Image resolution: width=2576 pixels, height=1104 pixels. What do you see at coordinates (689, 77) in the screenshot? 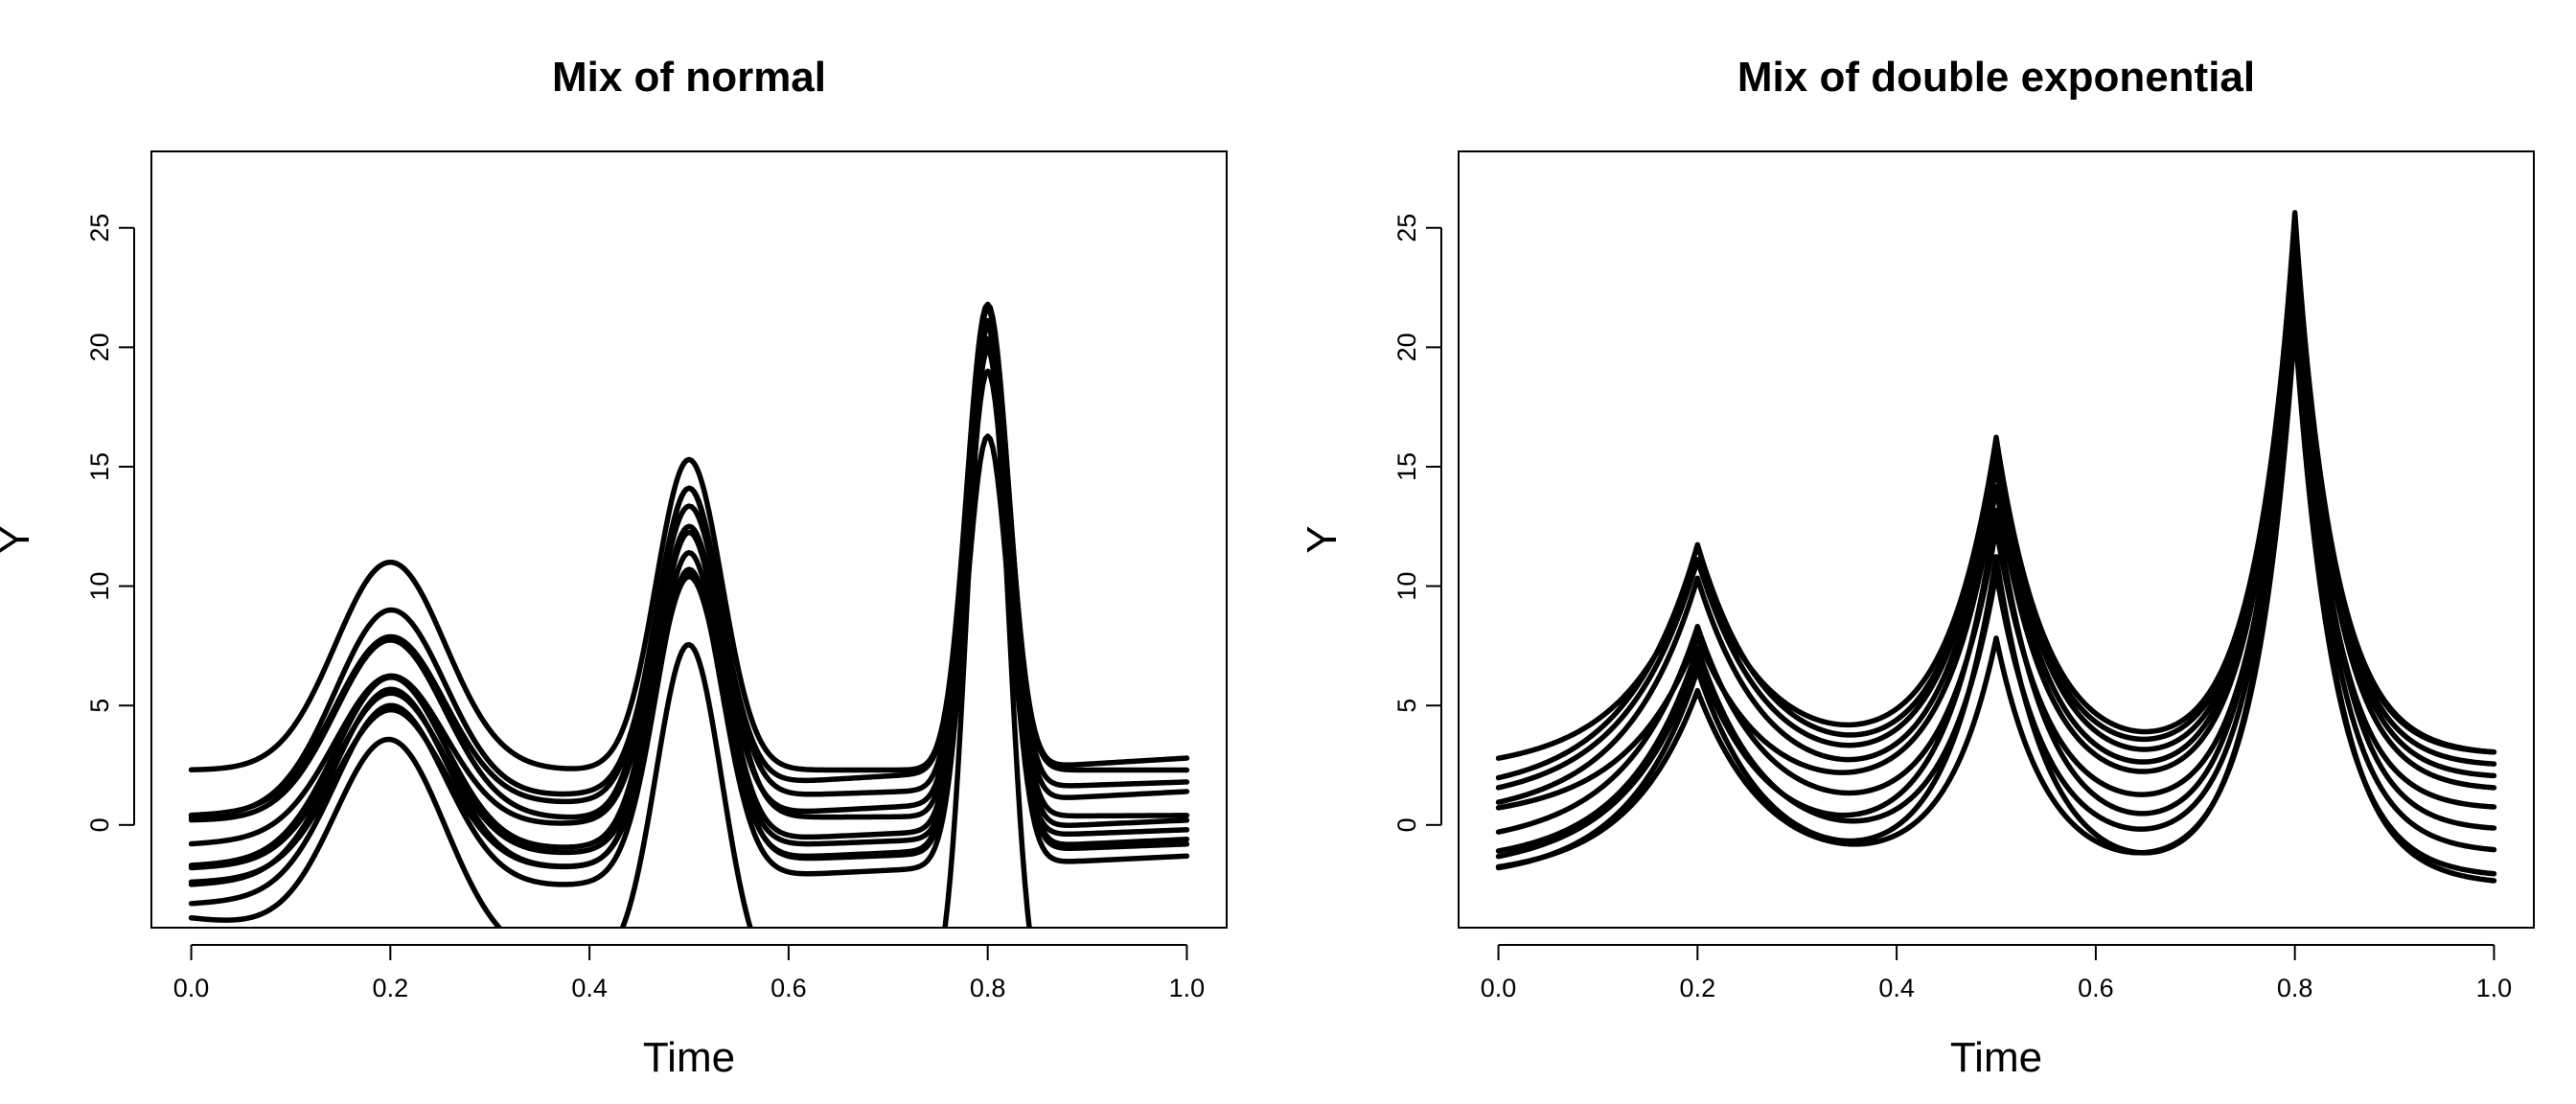
I see `chart-title: Mix of normal` at bounding box center [689, 77].